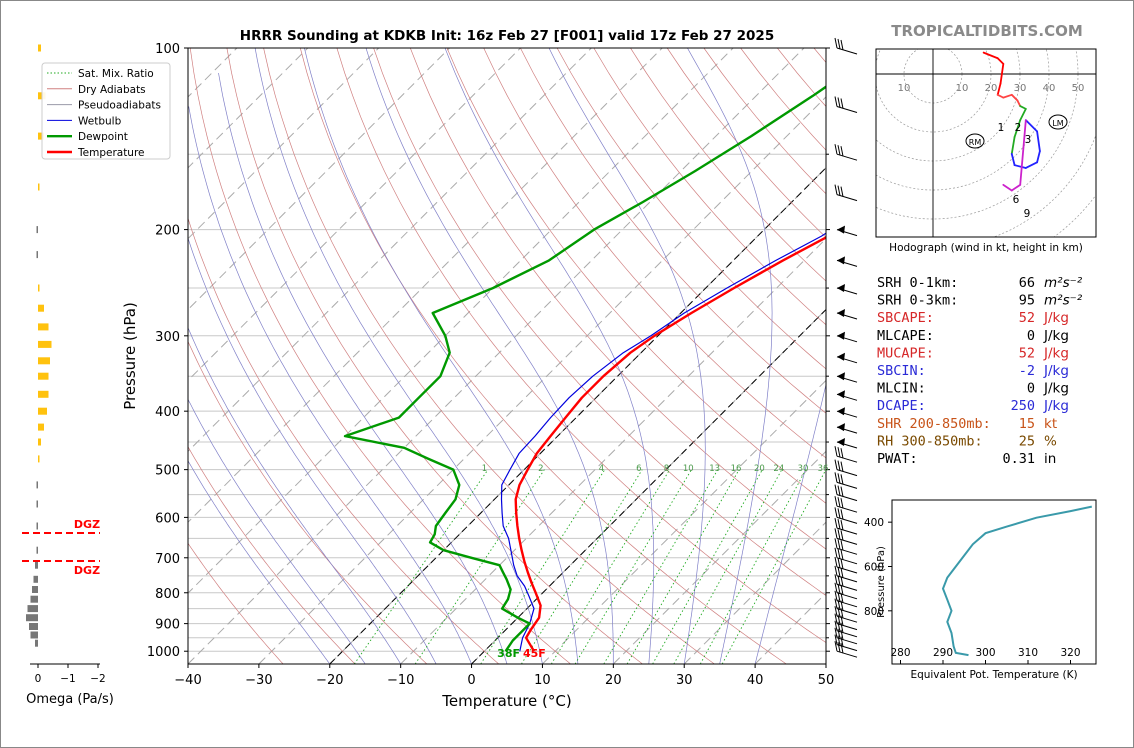 Image resolution: width=1134 pixels, height=748 pixels. I want to click on theta-y-tick-label: 600, so click(874, 567).